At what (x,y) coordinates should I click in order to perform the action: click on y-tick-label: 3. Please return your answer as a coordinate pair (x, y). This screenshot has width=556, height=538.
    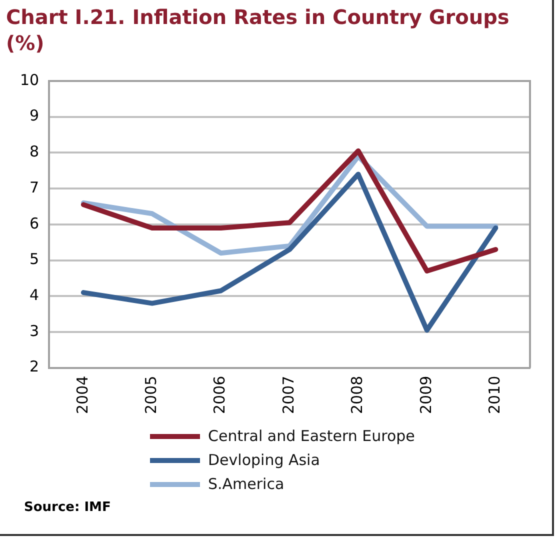
    Looking at the image, I should click on (35, 331).